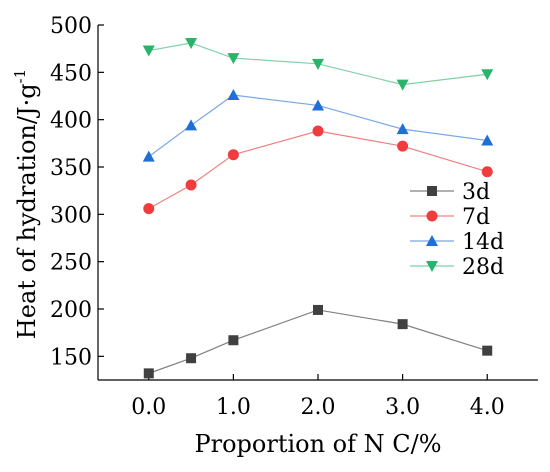 Image resolution: width=550 pixels, height=472 pixels. I want to click on legend-item-28d: 28d, so click(457, 267).